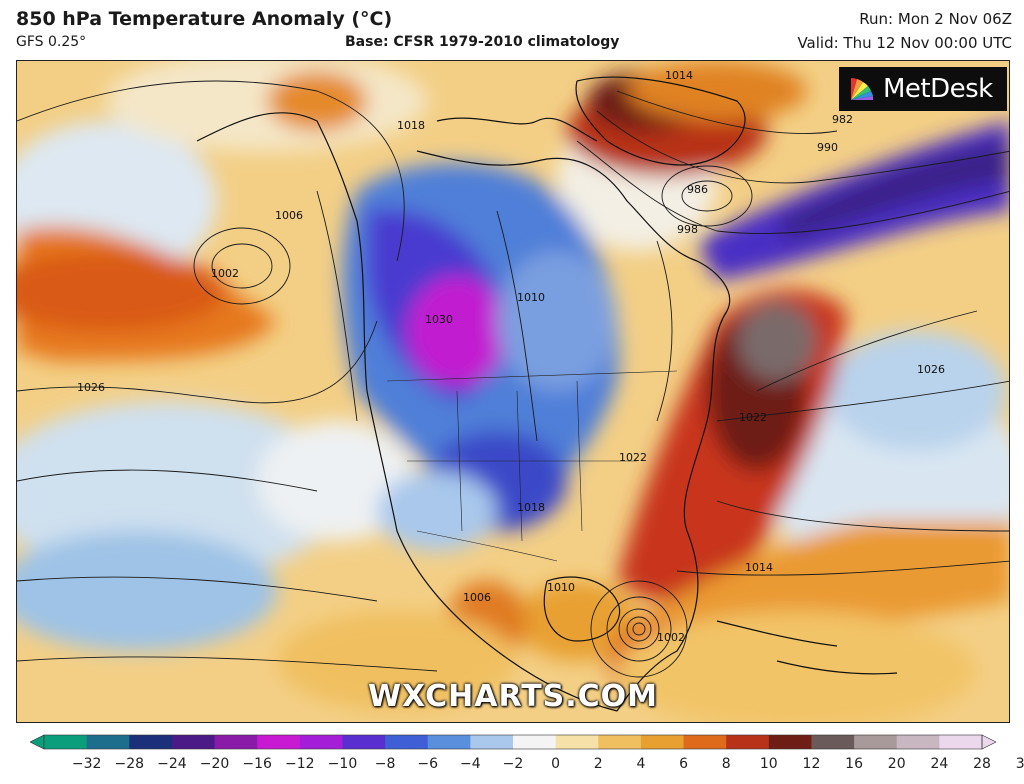  What do you see at coordinates (172, 764) in the screenshot?
I see `colorbar-tick-label: −24` at bounding box center [172, 764].